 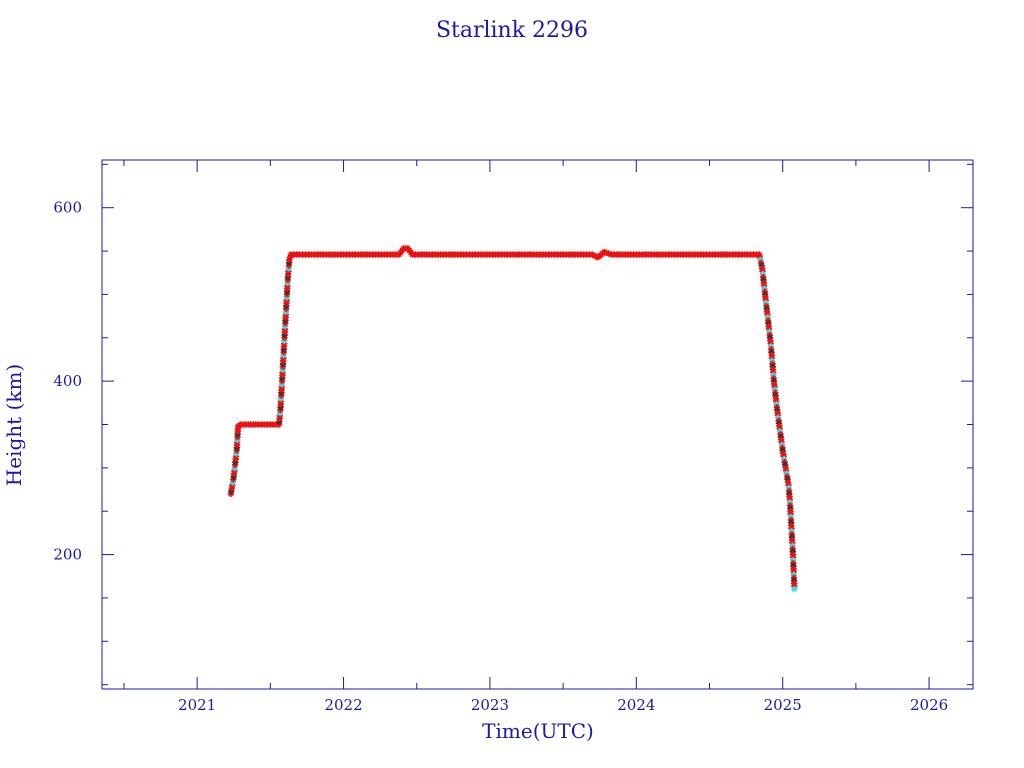 I want to click on data-point, so click(x=794, y=589).